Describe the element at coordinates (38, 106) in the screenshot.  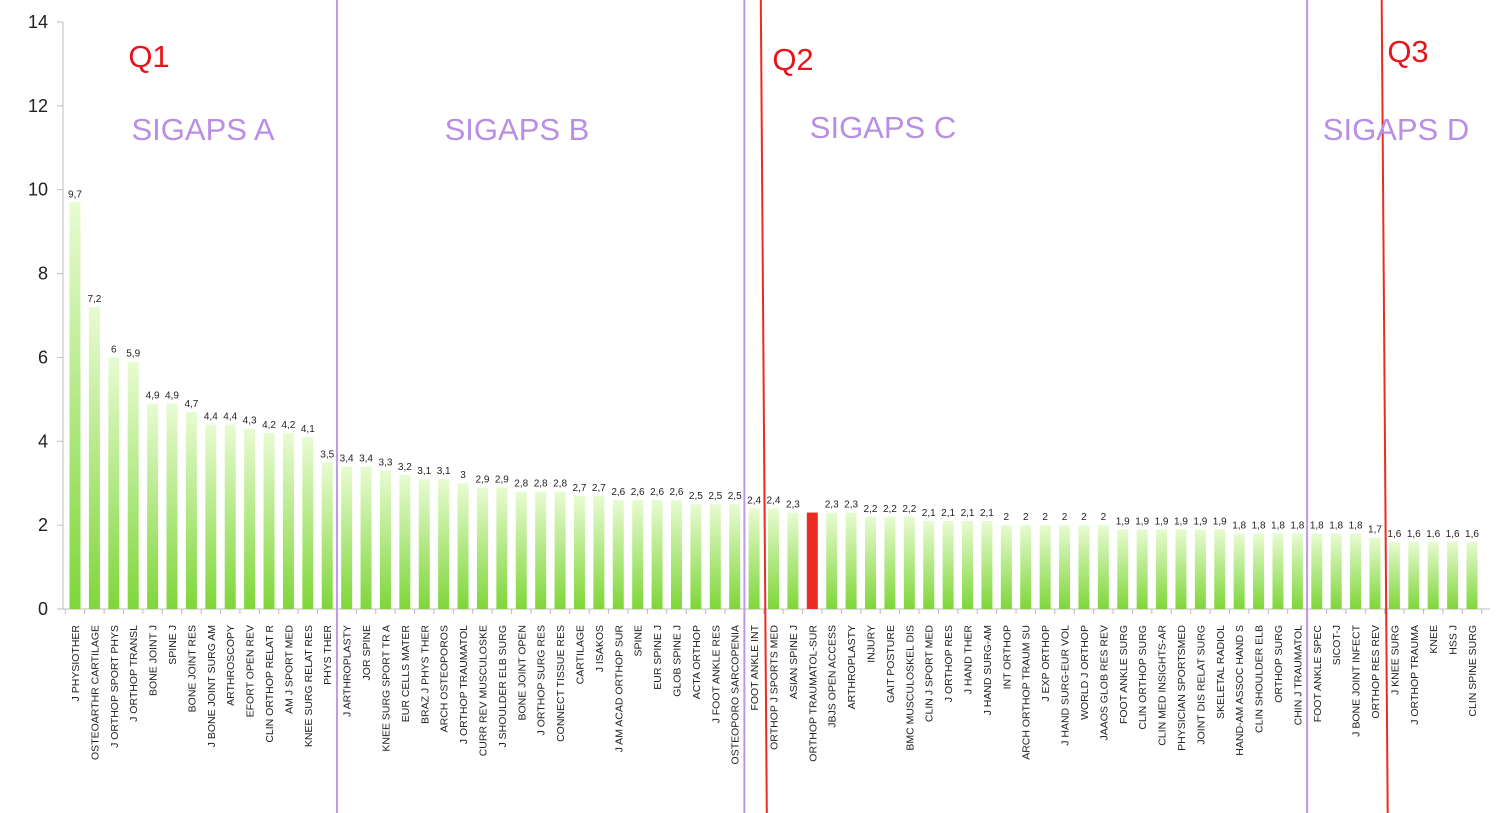
I see `y-tick-label: 12` at that location.